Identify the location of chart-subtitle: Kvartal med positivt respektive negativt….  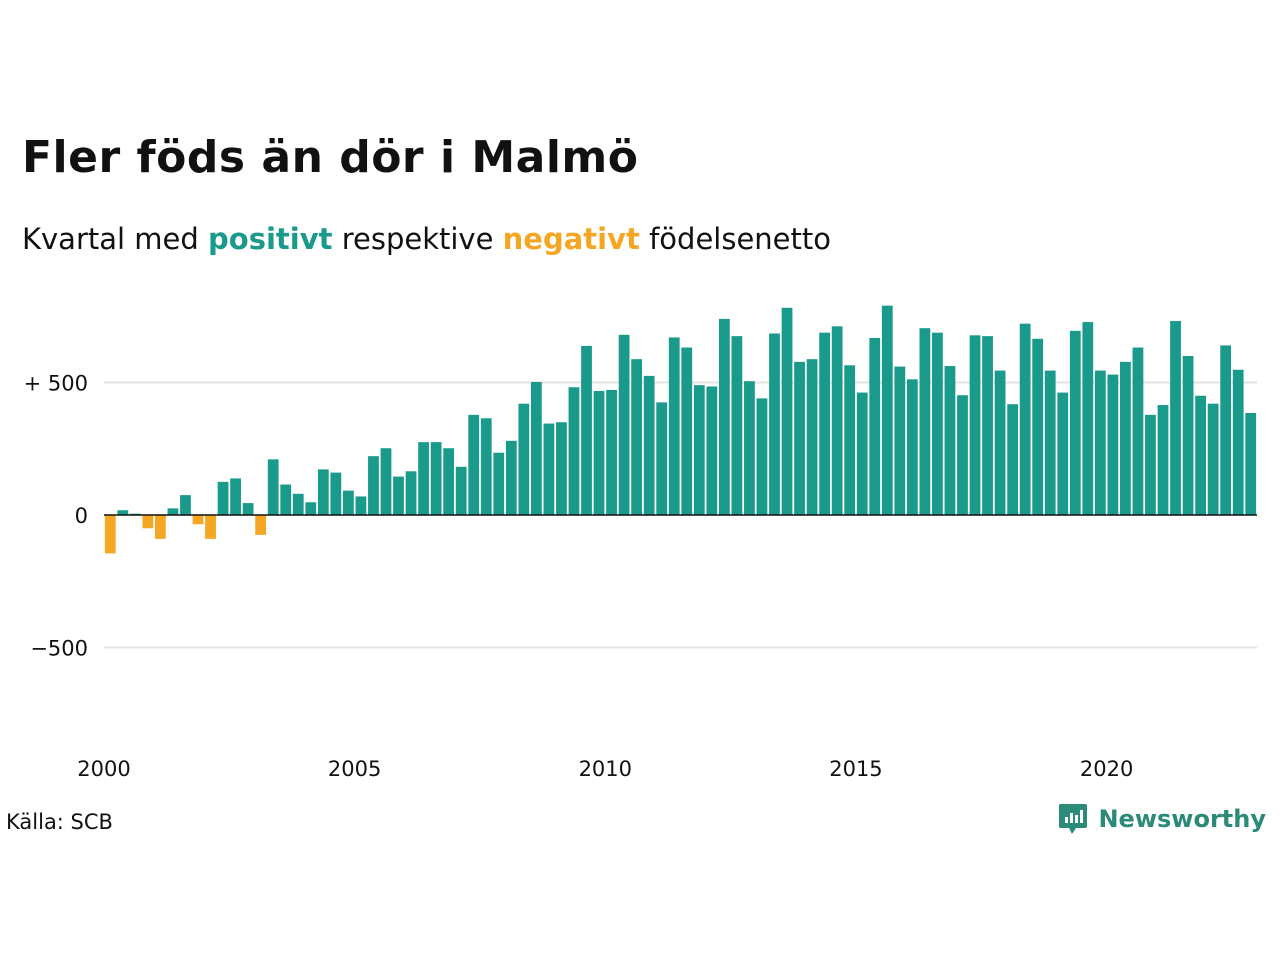
(426, 239).